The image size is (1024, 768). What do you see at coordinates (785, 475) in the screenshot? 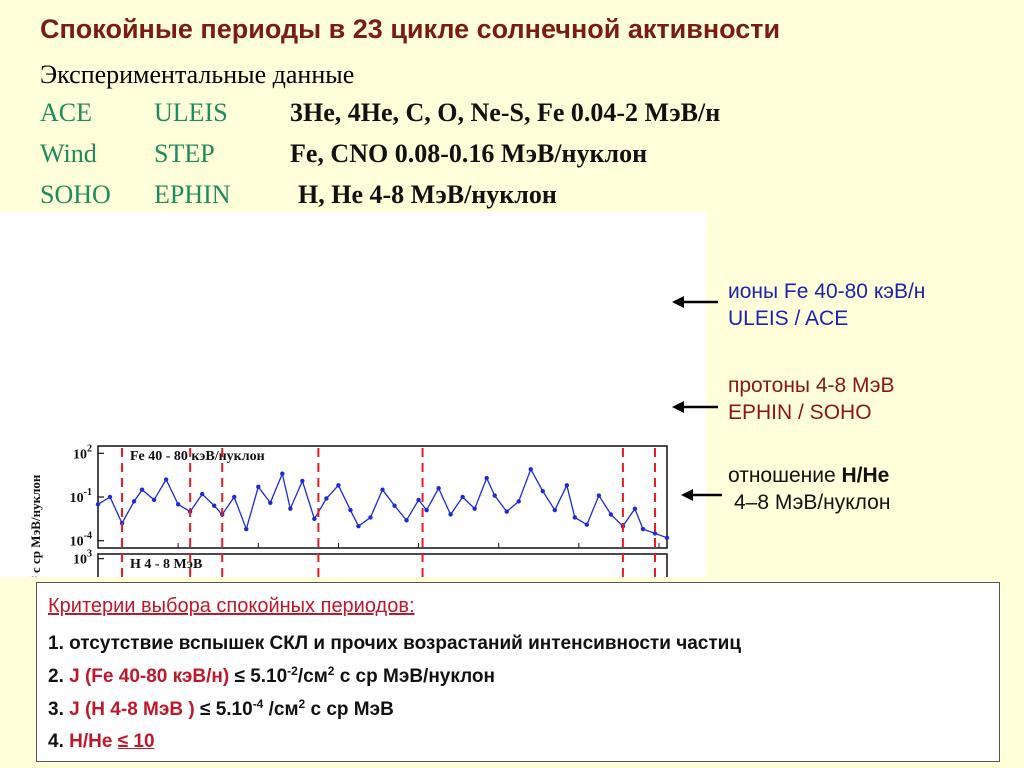
I see `ratio-label-prefix: отношение` at bounding box center [785, 475].